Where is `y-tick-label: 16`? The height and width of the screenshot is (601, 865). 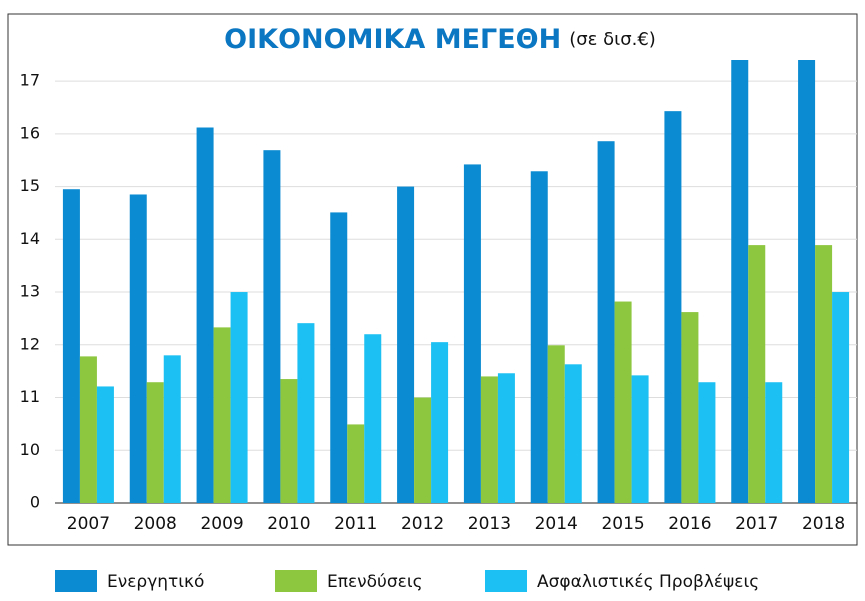
y-tick-label: 16 is located at coordinates (30, 132).